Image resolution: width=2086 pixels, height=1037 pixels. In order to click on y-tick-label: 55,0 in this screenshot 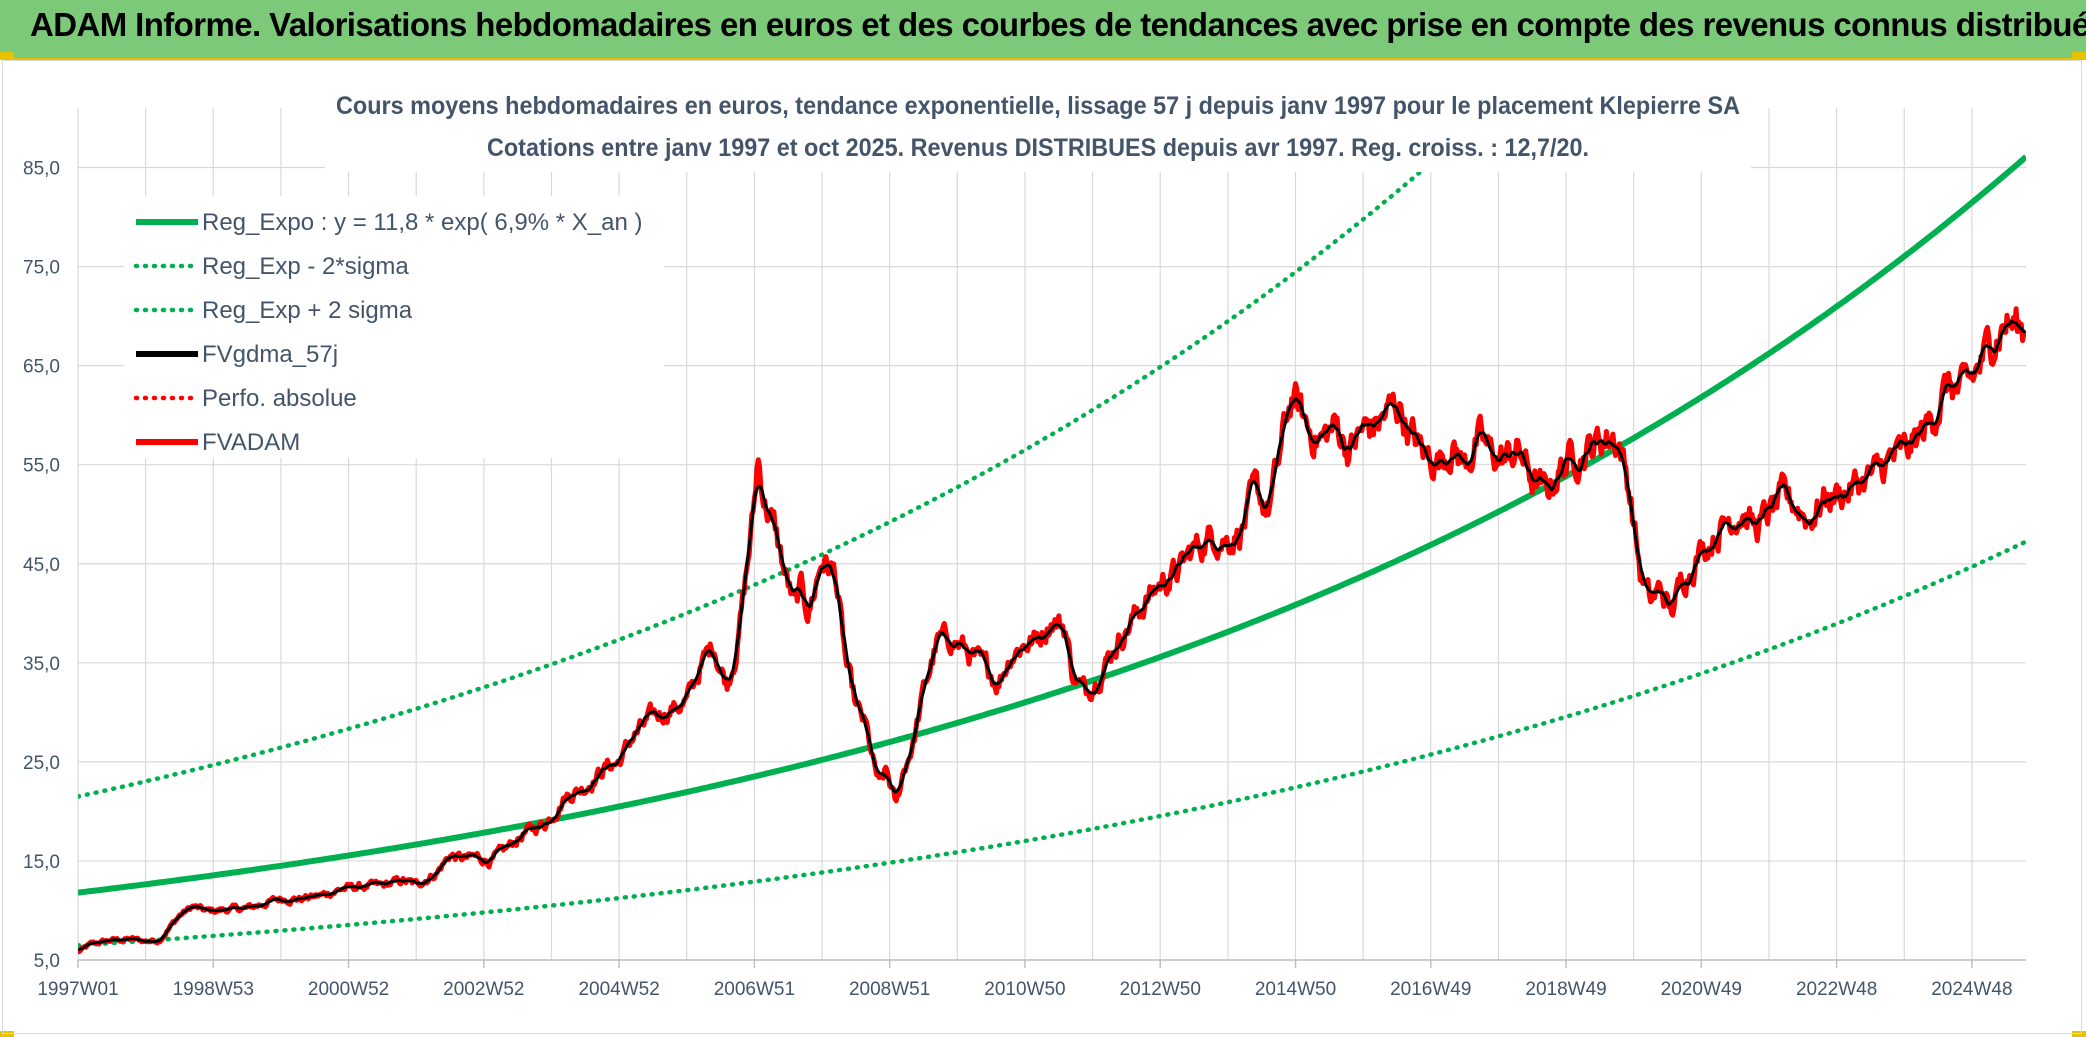, I will do `click(41, 466)`.